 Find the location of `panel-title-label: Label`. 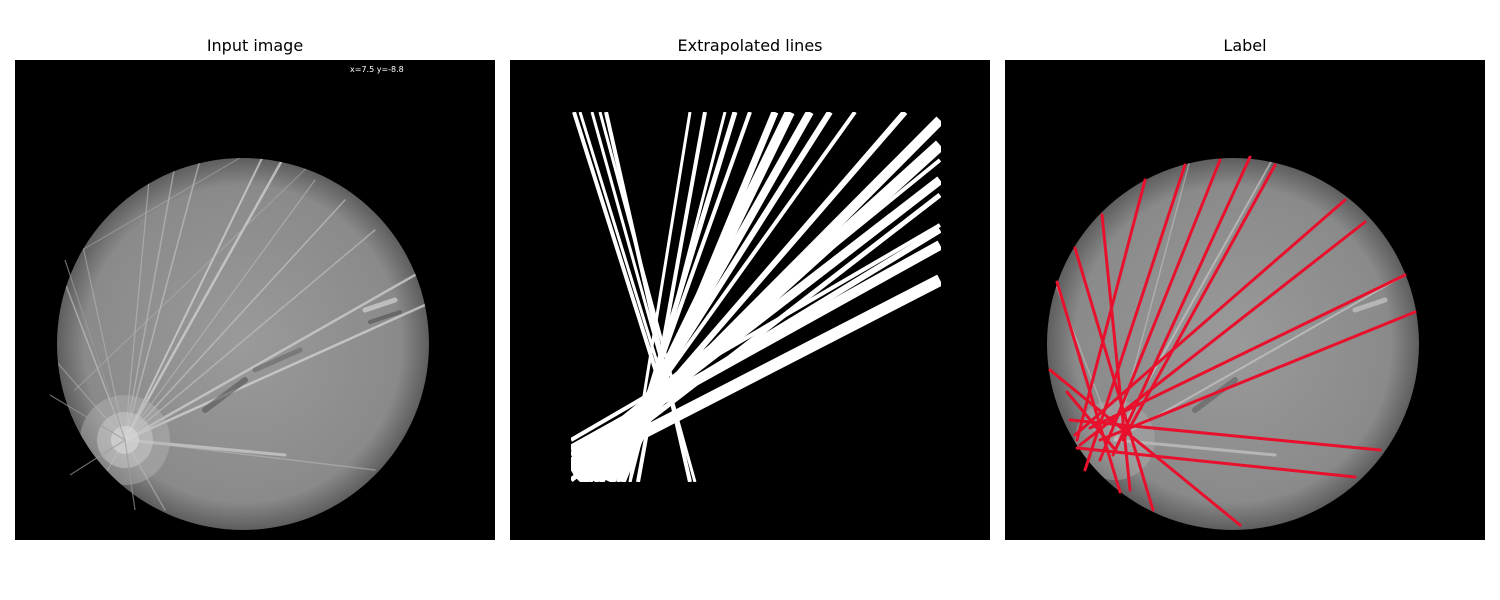

panel-title-label: Label is located at coordinates (1245, 46).